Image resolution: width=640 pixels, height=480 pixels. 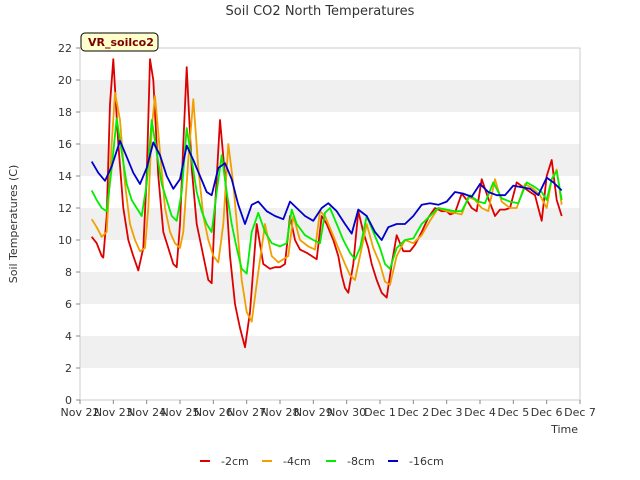 I want to click on y-tick-label: 18, so click(x=65, y=112).